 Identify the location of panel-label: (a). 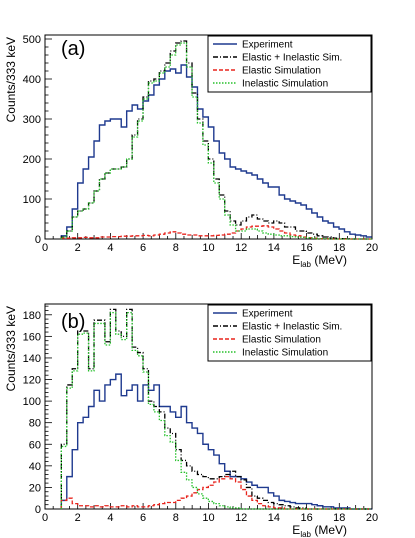
(73, 49).